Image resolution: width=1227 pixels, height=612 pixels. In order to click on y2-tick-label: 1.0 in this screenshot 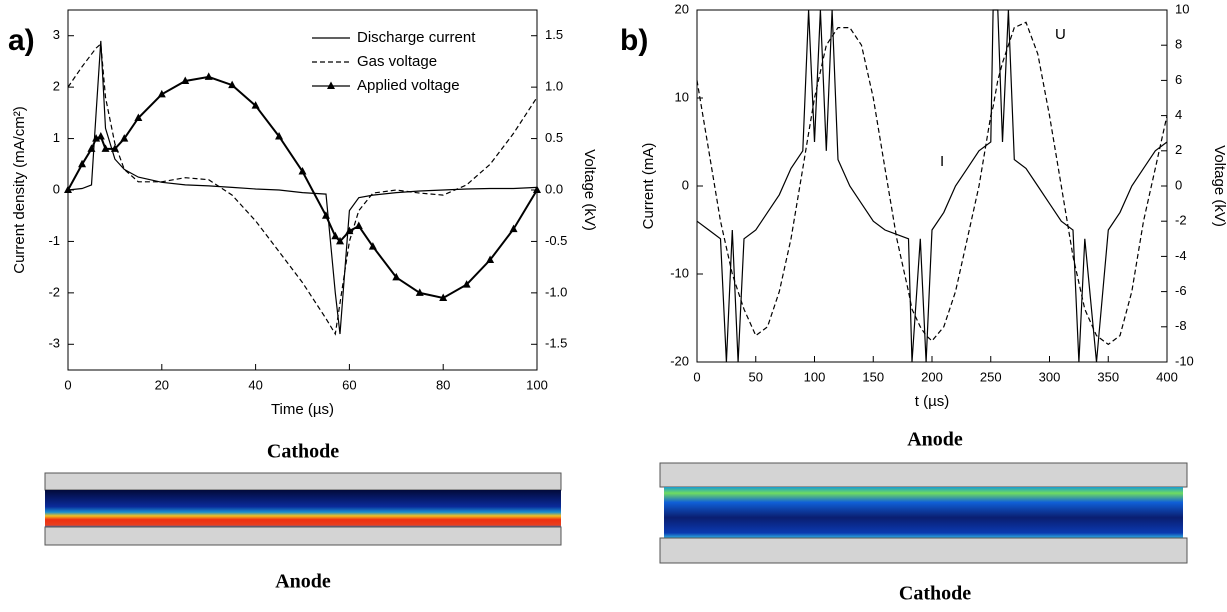, I will do `click(554, 86)`.